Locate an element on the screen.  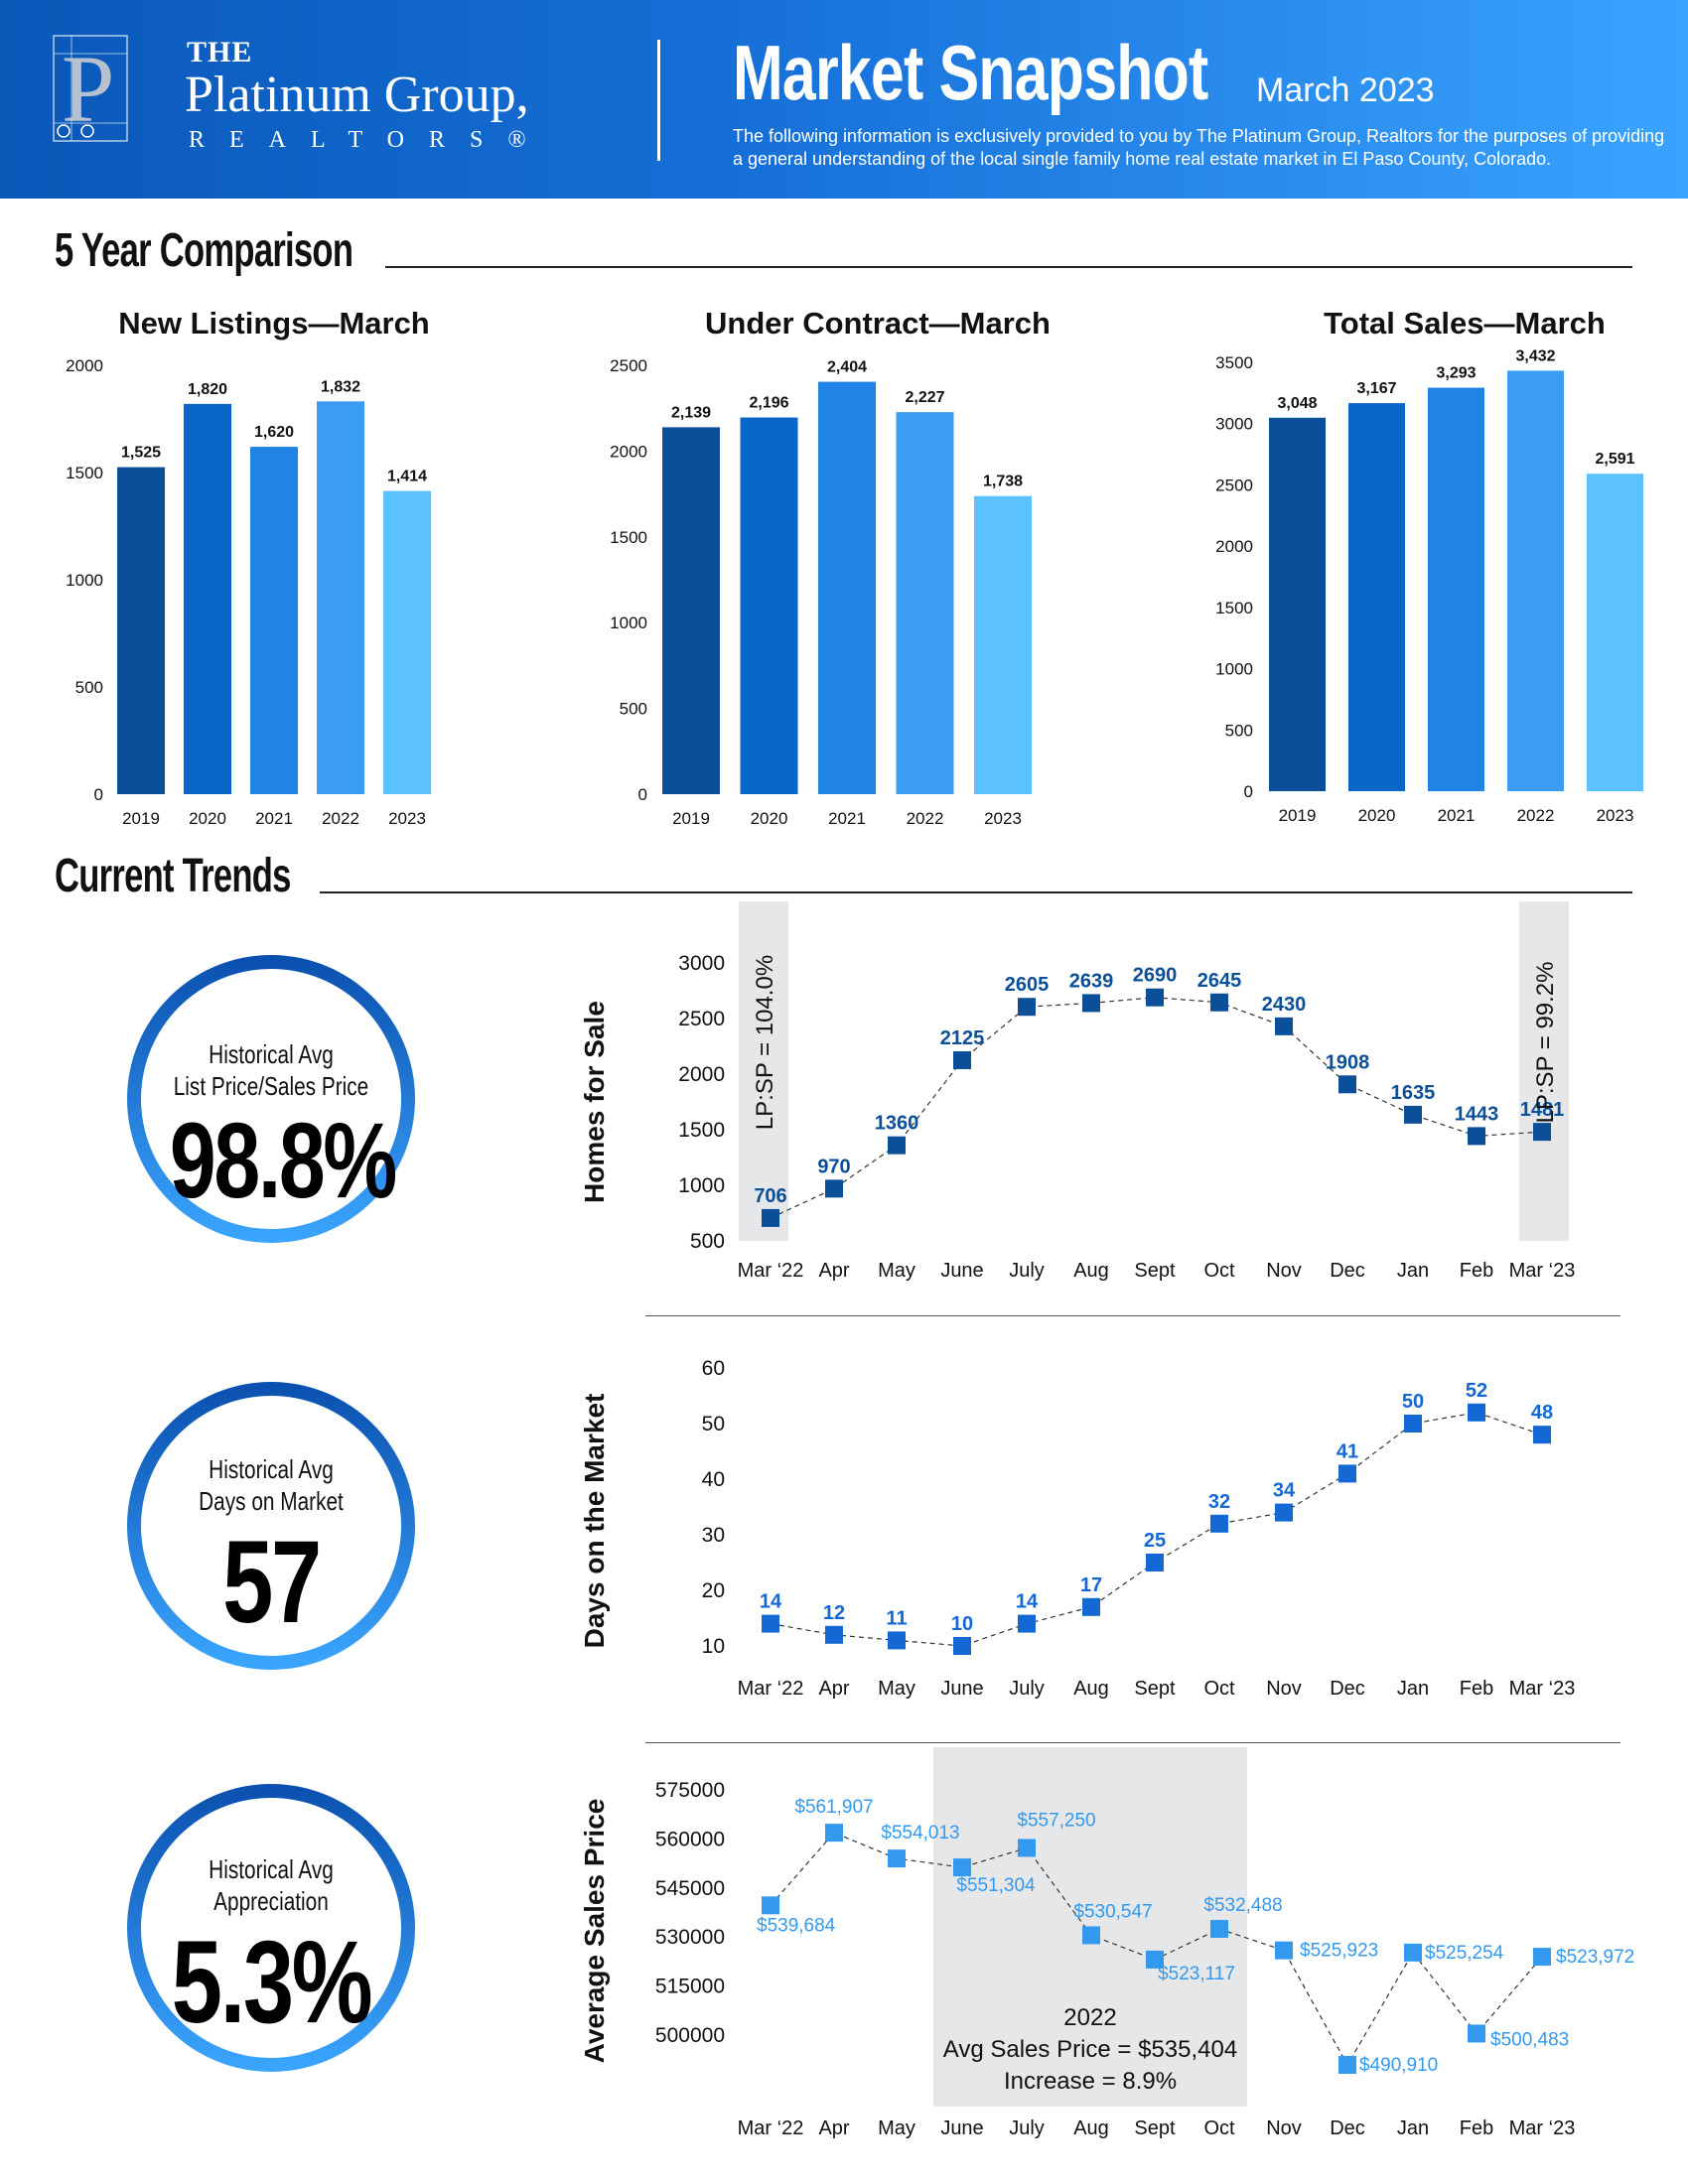
data-value-label: 1908 is located at coordinates (1348, 1062).